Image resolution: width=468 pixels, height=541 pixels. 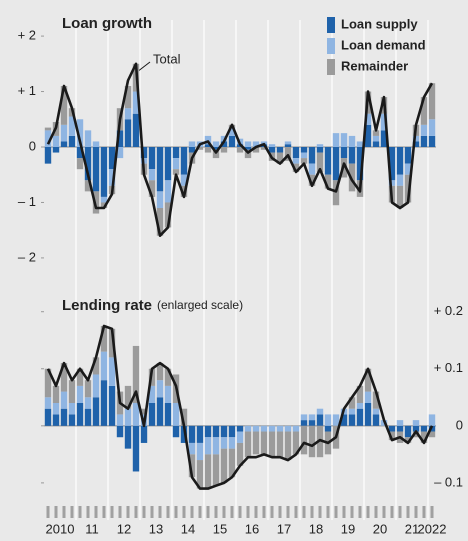 What do you see at coordinates (27, 35) in the screenshot?
I see `y-tick-label: + 2` at bounding box center [27, 35].